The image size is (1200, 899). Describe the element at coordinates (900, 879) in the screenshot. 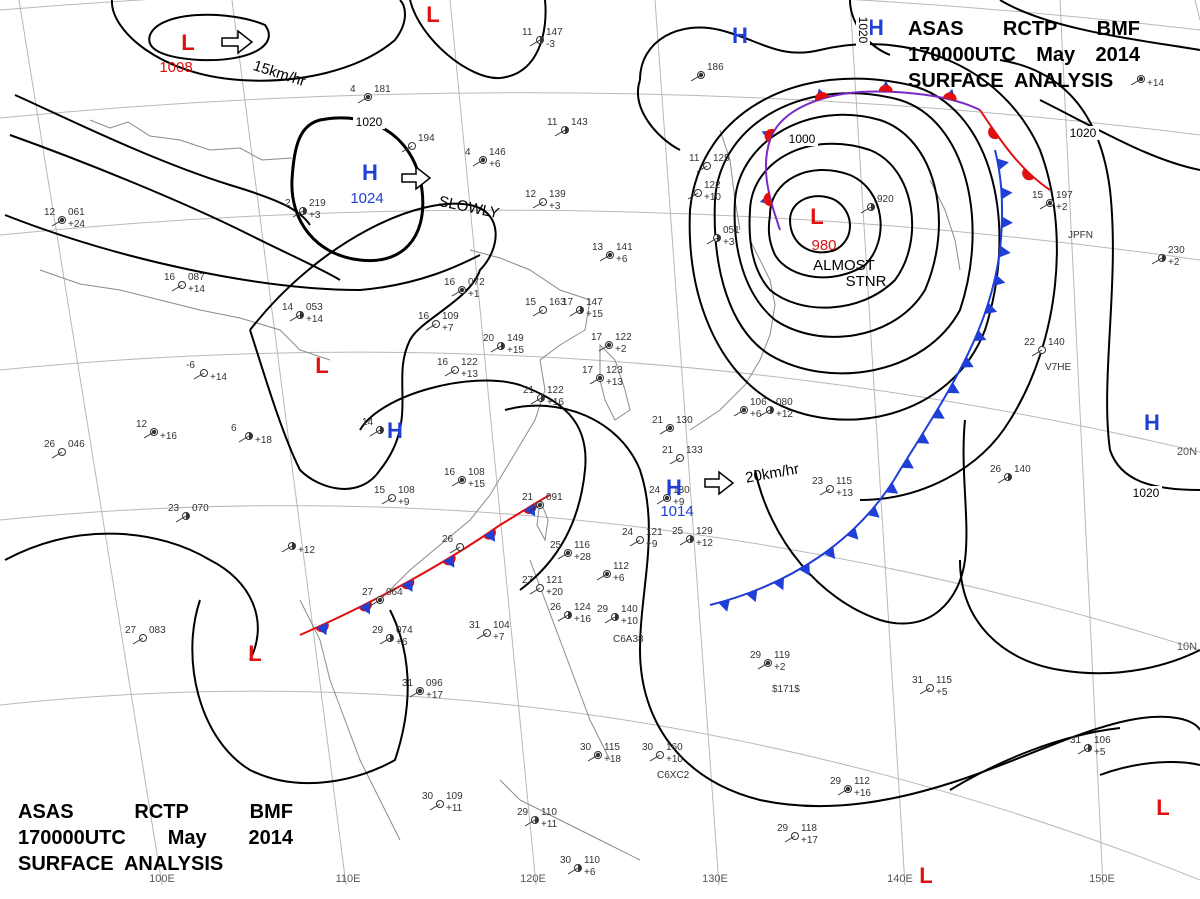

I see `longitude-label: 140E` at that location.